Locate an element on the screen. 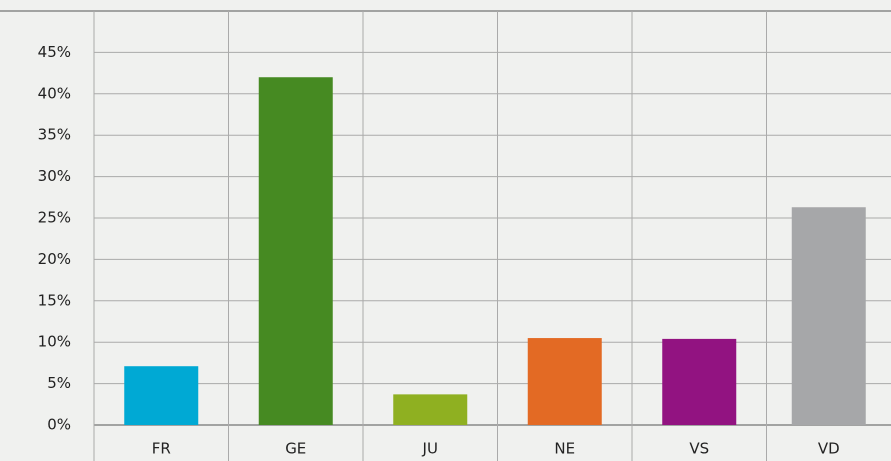 Image resolution: width=891 pixels, height=461 pixels. y-tick-label: 5% is located at coordinates (59, 383).